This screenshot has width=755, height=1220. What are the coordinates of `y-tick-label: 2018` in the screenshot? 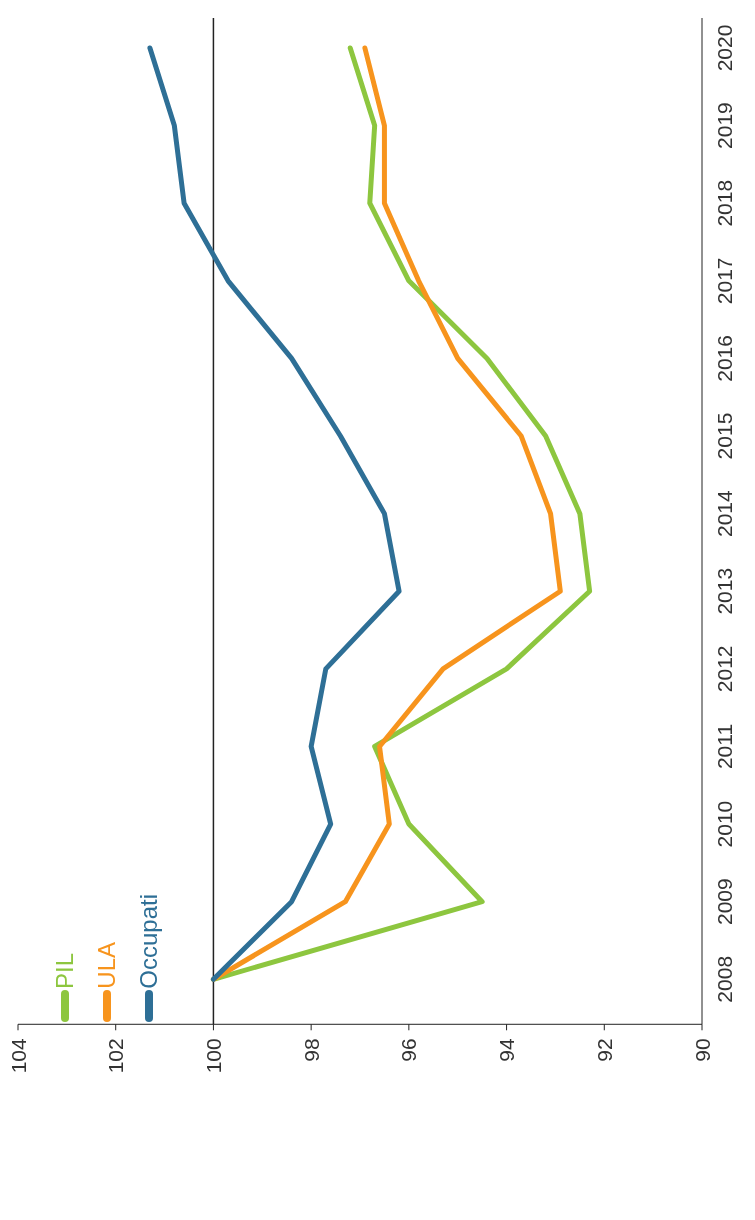 It's located at (724, 203).